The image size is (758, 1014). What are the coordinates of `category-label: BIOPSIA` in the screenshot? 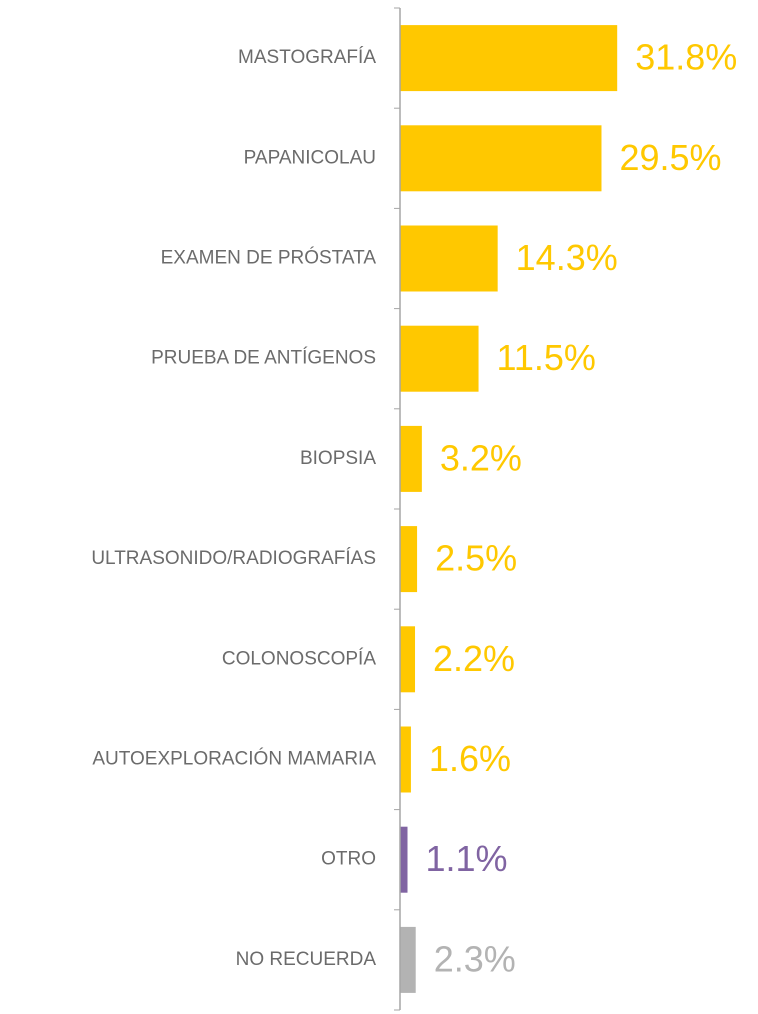 It's located at (338, 458).